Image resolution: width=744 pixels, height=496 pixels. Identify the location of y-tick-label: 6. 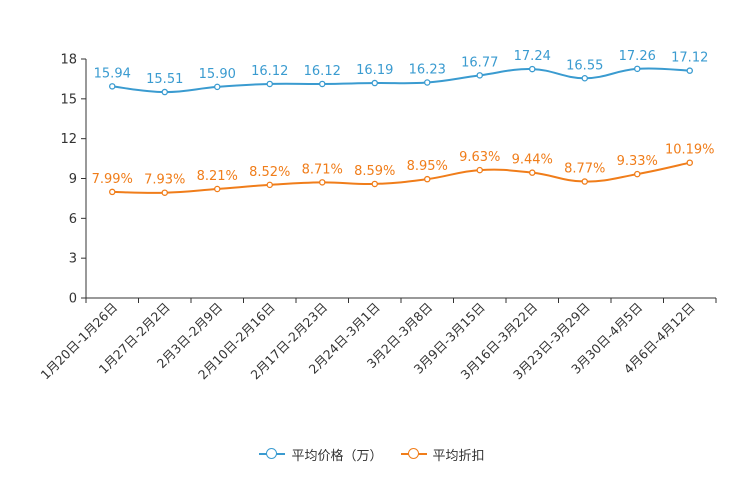
(73, 219).